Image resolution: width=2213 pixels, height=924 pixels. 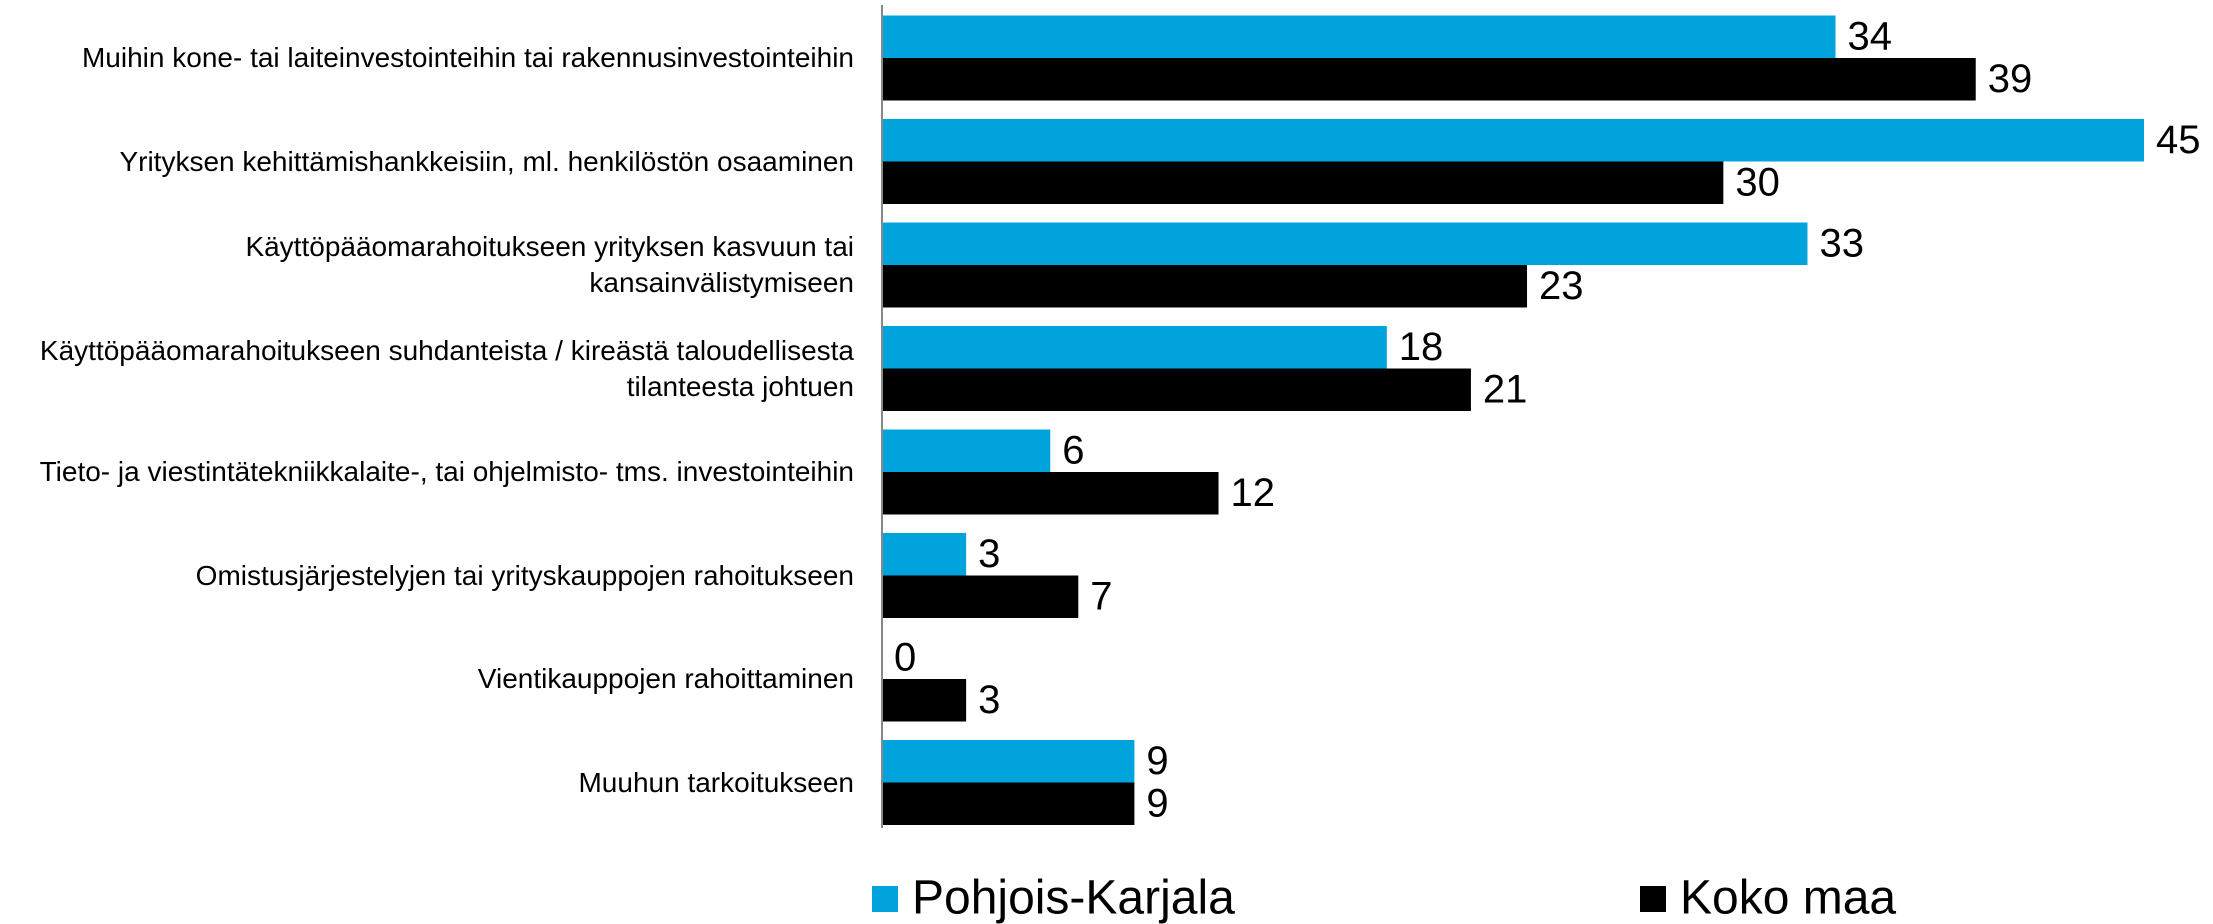 What do you see at coordinates (1421, 347) in the screenshot?
I see `value-label: 18` at bounding box center [1421, 347].